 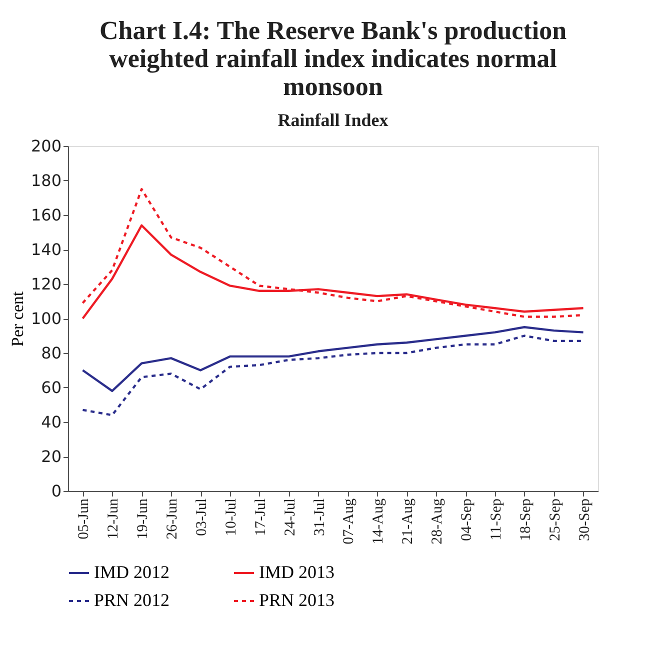 I want to click on x-tick-label: 11-Sep, so click(x=496, y=519).